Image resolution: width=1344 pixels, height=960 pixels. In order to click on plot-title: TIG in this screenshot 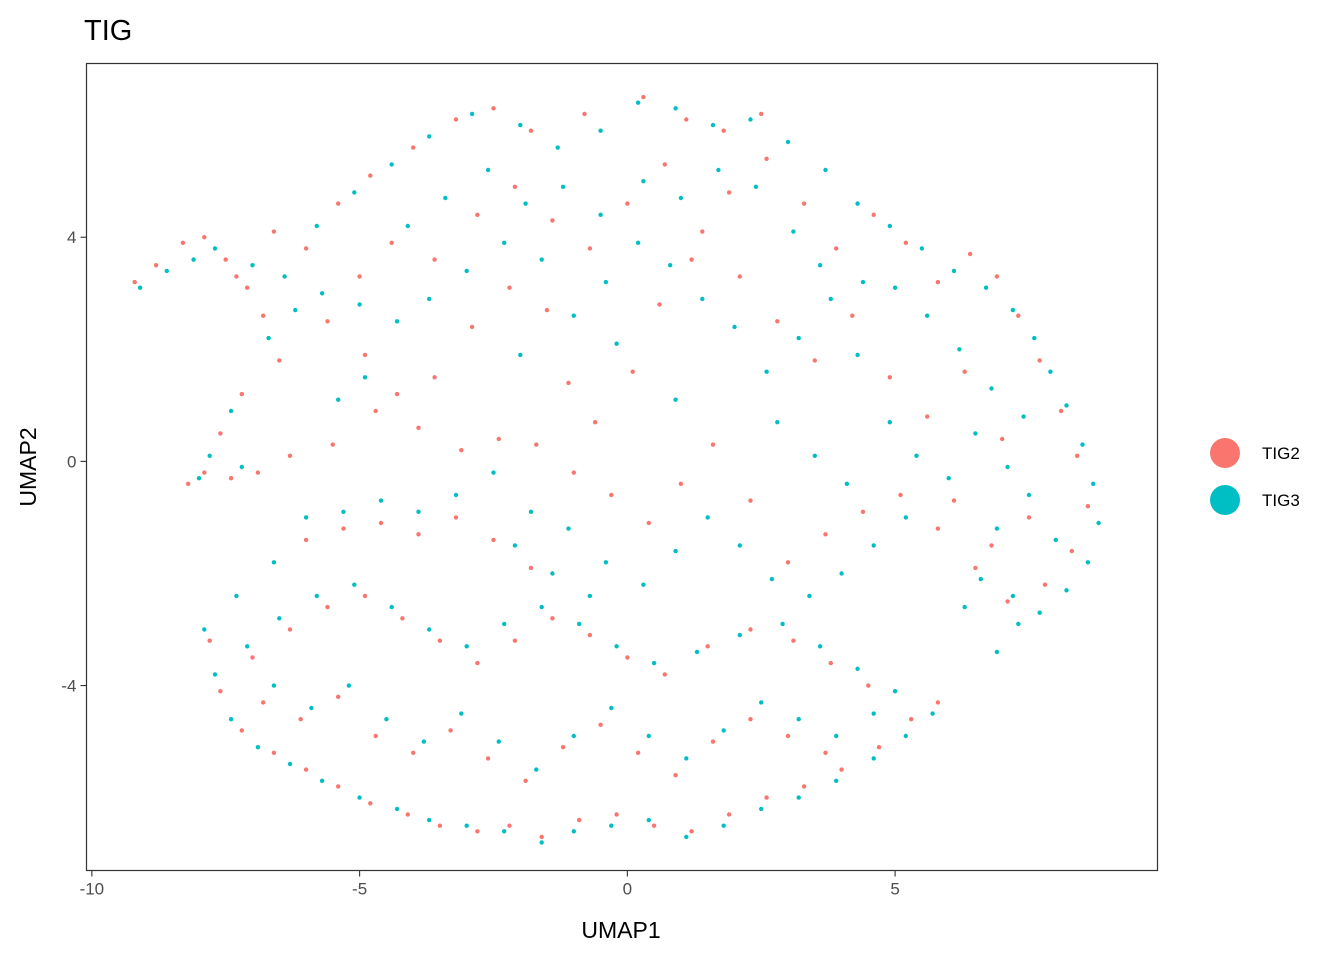, I will do `click(108, 31)`.